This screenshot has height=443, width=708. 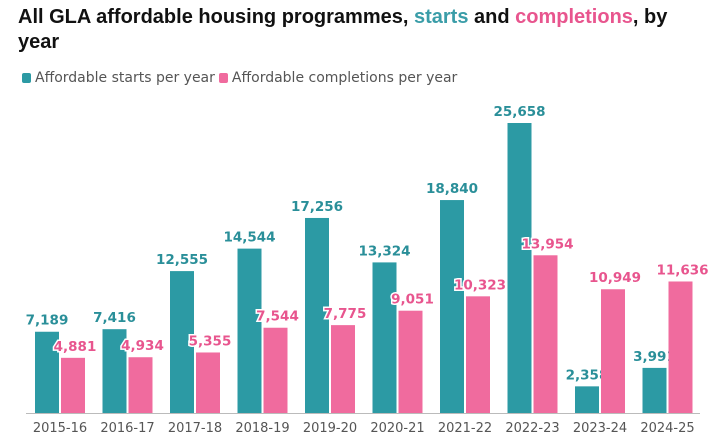 I want to click on value-label-starts-2024-25: 3,991, so click(x=654, y=357).